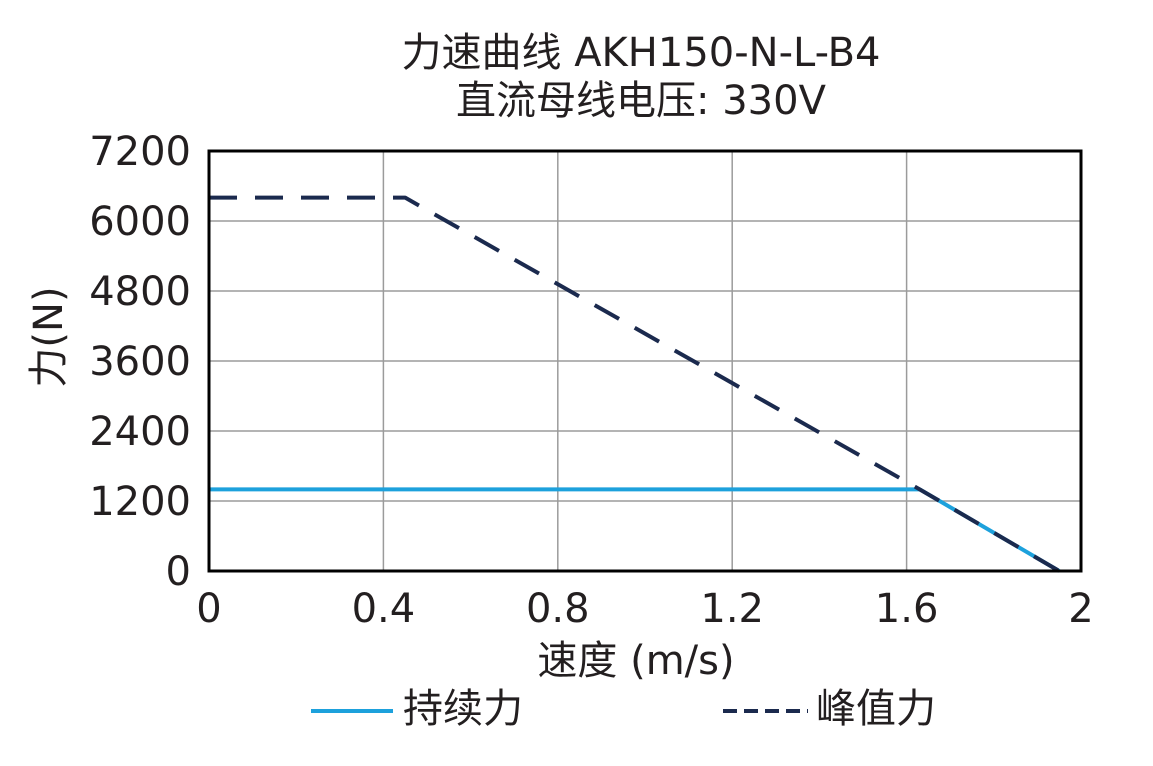 This screenshot has height=766, width=1153. Describe the element at coordinates (140, 432) in the screenshot. I see `y-tick-label: 2400` at that location.